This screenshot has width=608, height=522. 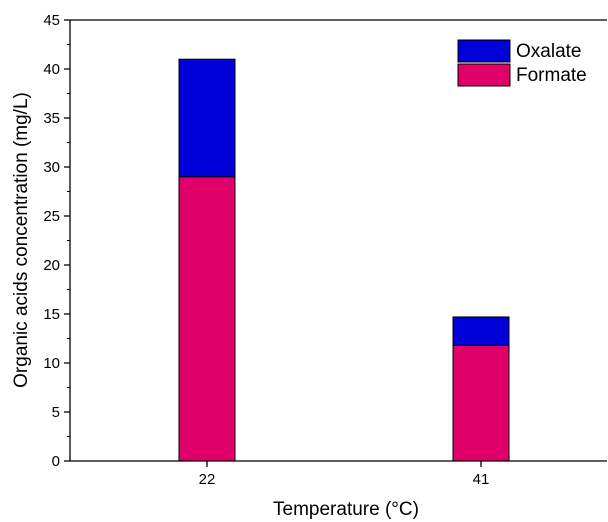 I want to click on y-tick-label-30: 30, so click(x=51, y=167).